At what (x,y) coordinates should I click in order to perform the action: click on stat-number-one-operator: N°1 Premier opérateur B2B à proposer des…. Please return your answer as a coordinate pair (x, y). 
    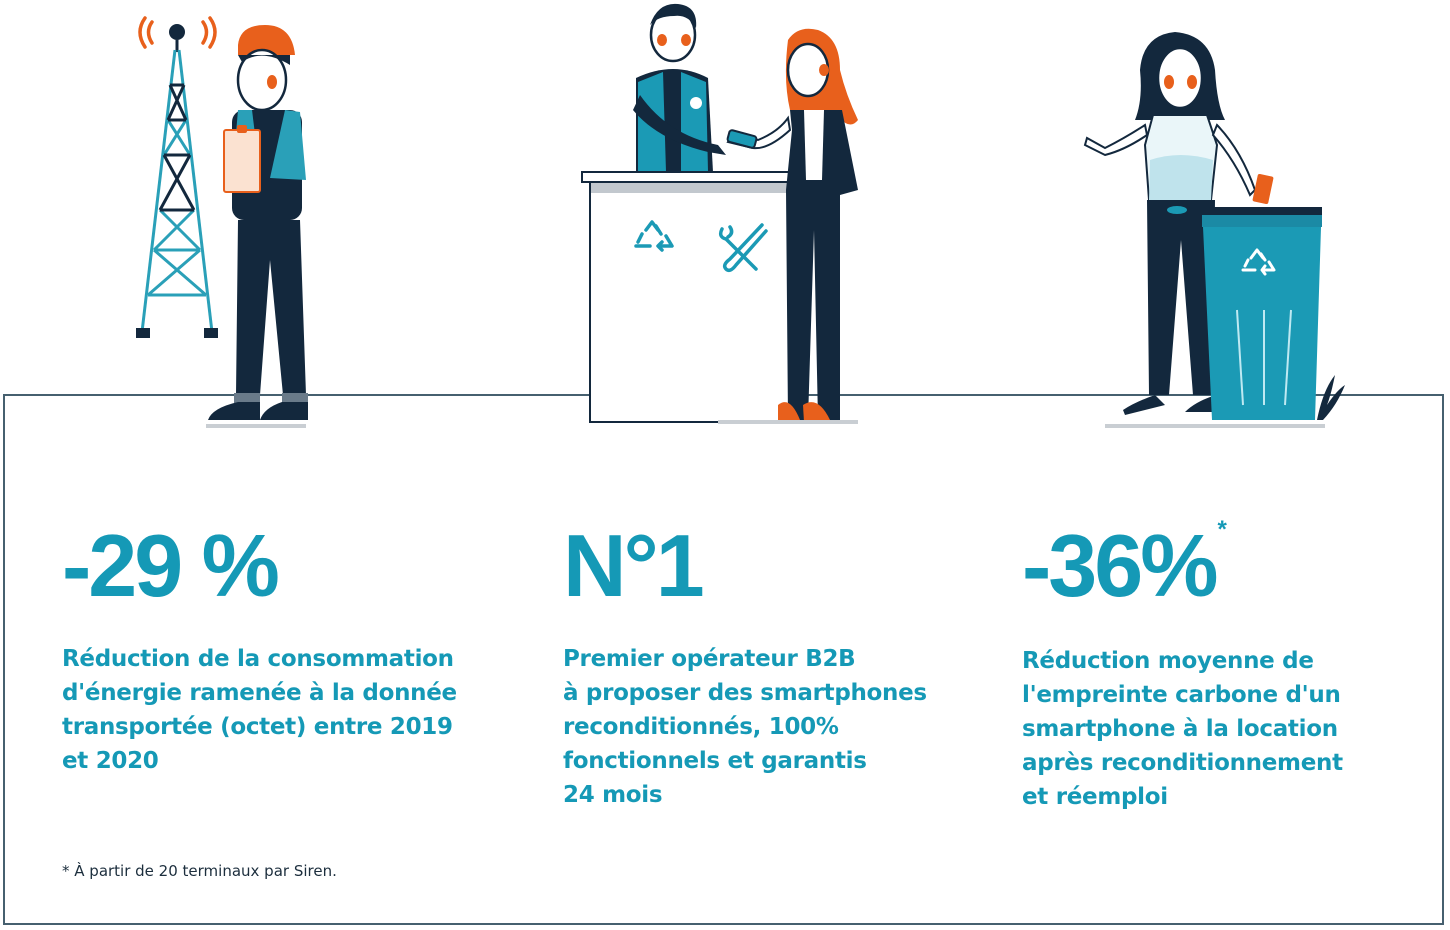
    Looking at the image, I should click on (745, 667).